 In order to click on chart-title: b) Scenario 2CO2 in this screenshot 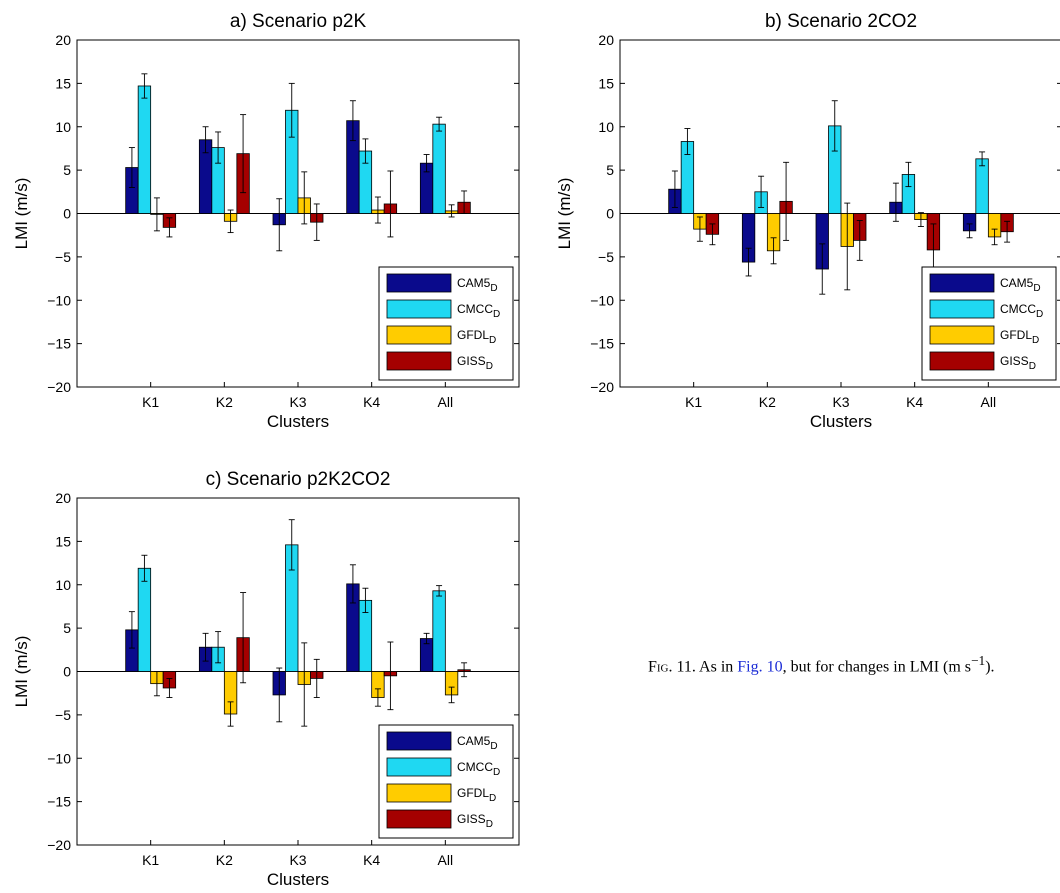, I will do `click(841, 21)`.